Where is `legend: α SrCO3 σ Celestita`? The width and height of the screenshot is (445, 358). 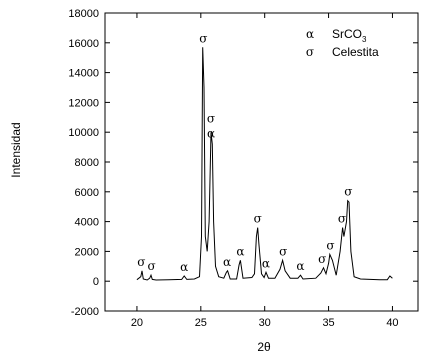 legend: α SrCO3 σ Celestita is located at coordinates (342, 43).